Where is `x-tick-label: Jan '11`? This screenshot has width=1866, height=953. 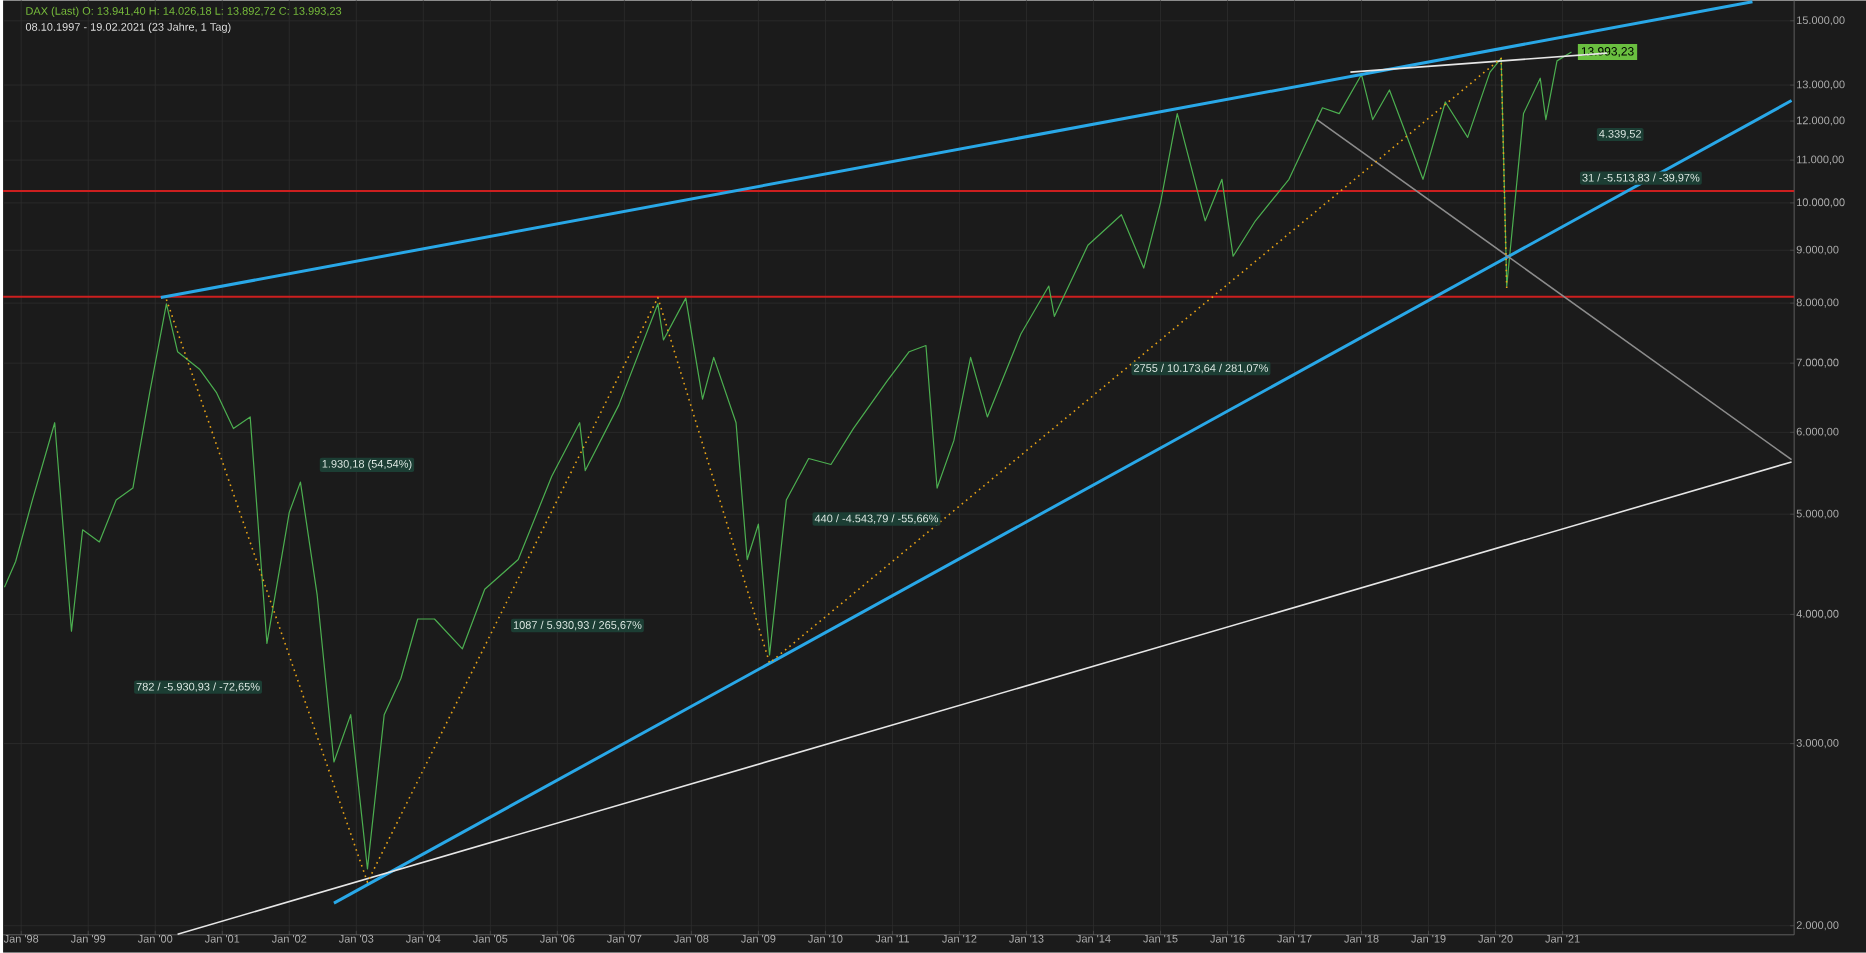
x-tick-label: Jan '11 is located at coordinates (892, 938).